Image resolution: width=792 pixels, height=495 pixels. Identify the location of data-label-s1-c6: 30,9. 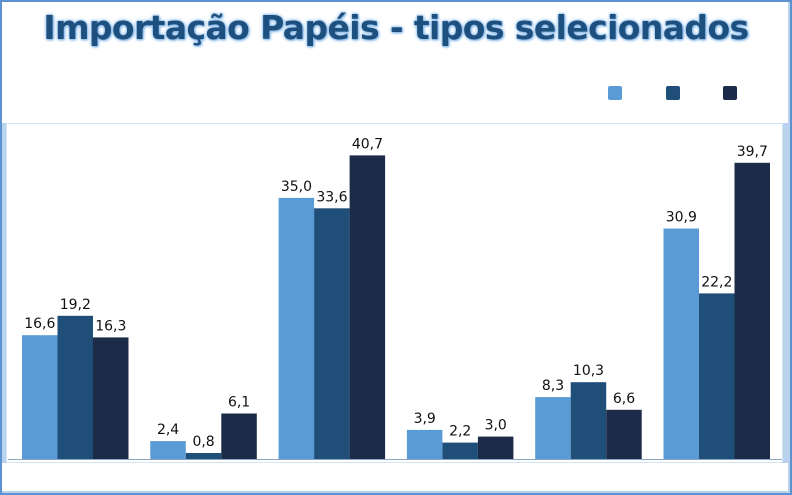
(681, 218).